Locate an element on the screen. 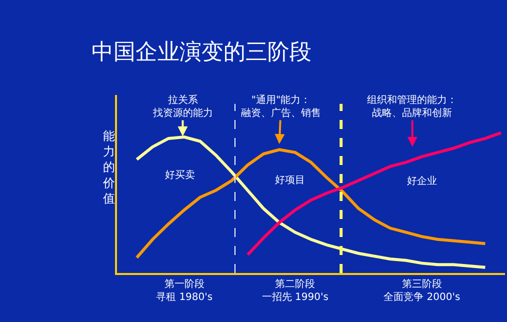 Image resolution: width=507 pixels, height=322 pixels. text: "通用"能力：融资、广告、销售 is located at coordinates (281, 106).